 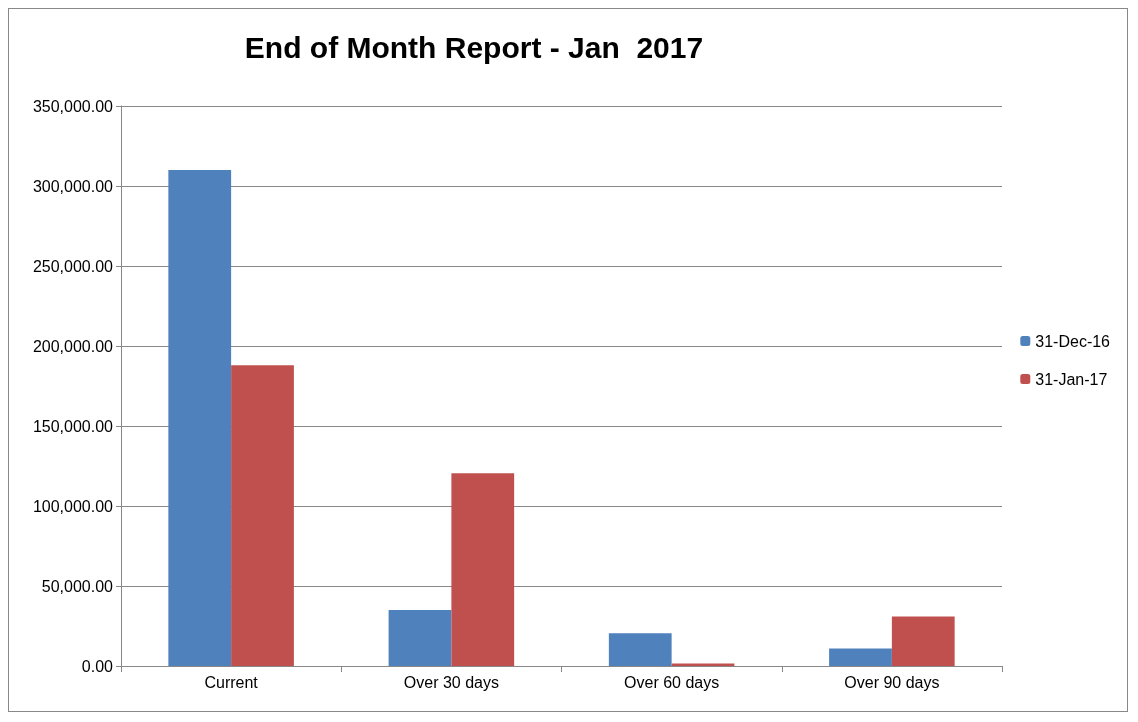 I want to click on y-tick-label: 100,000.00, so click(x=73, y=506).